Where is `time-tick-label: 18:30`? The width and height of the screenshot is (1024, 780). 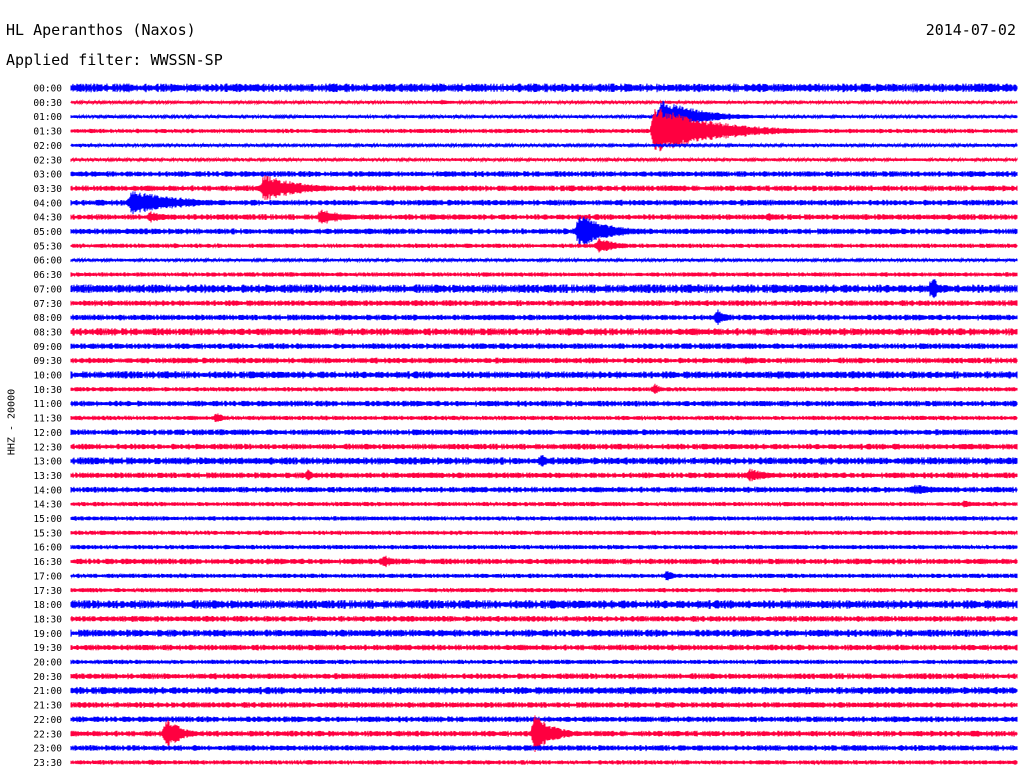
time-tick-label: 18:30 is located at coordinates (47, 619).